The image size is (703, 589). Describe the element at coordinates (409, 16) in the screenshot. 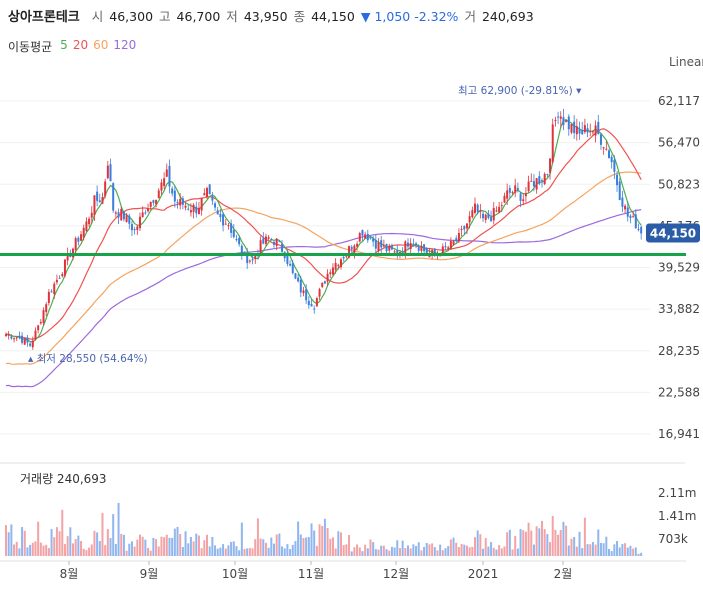

I see `change-value: ▼ 1,050 -2.32%` at that location.